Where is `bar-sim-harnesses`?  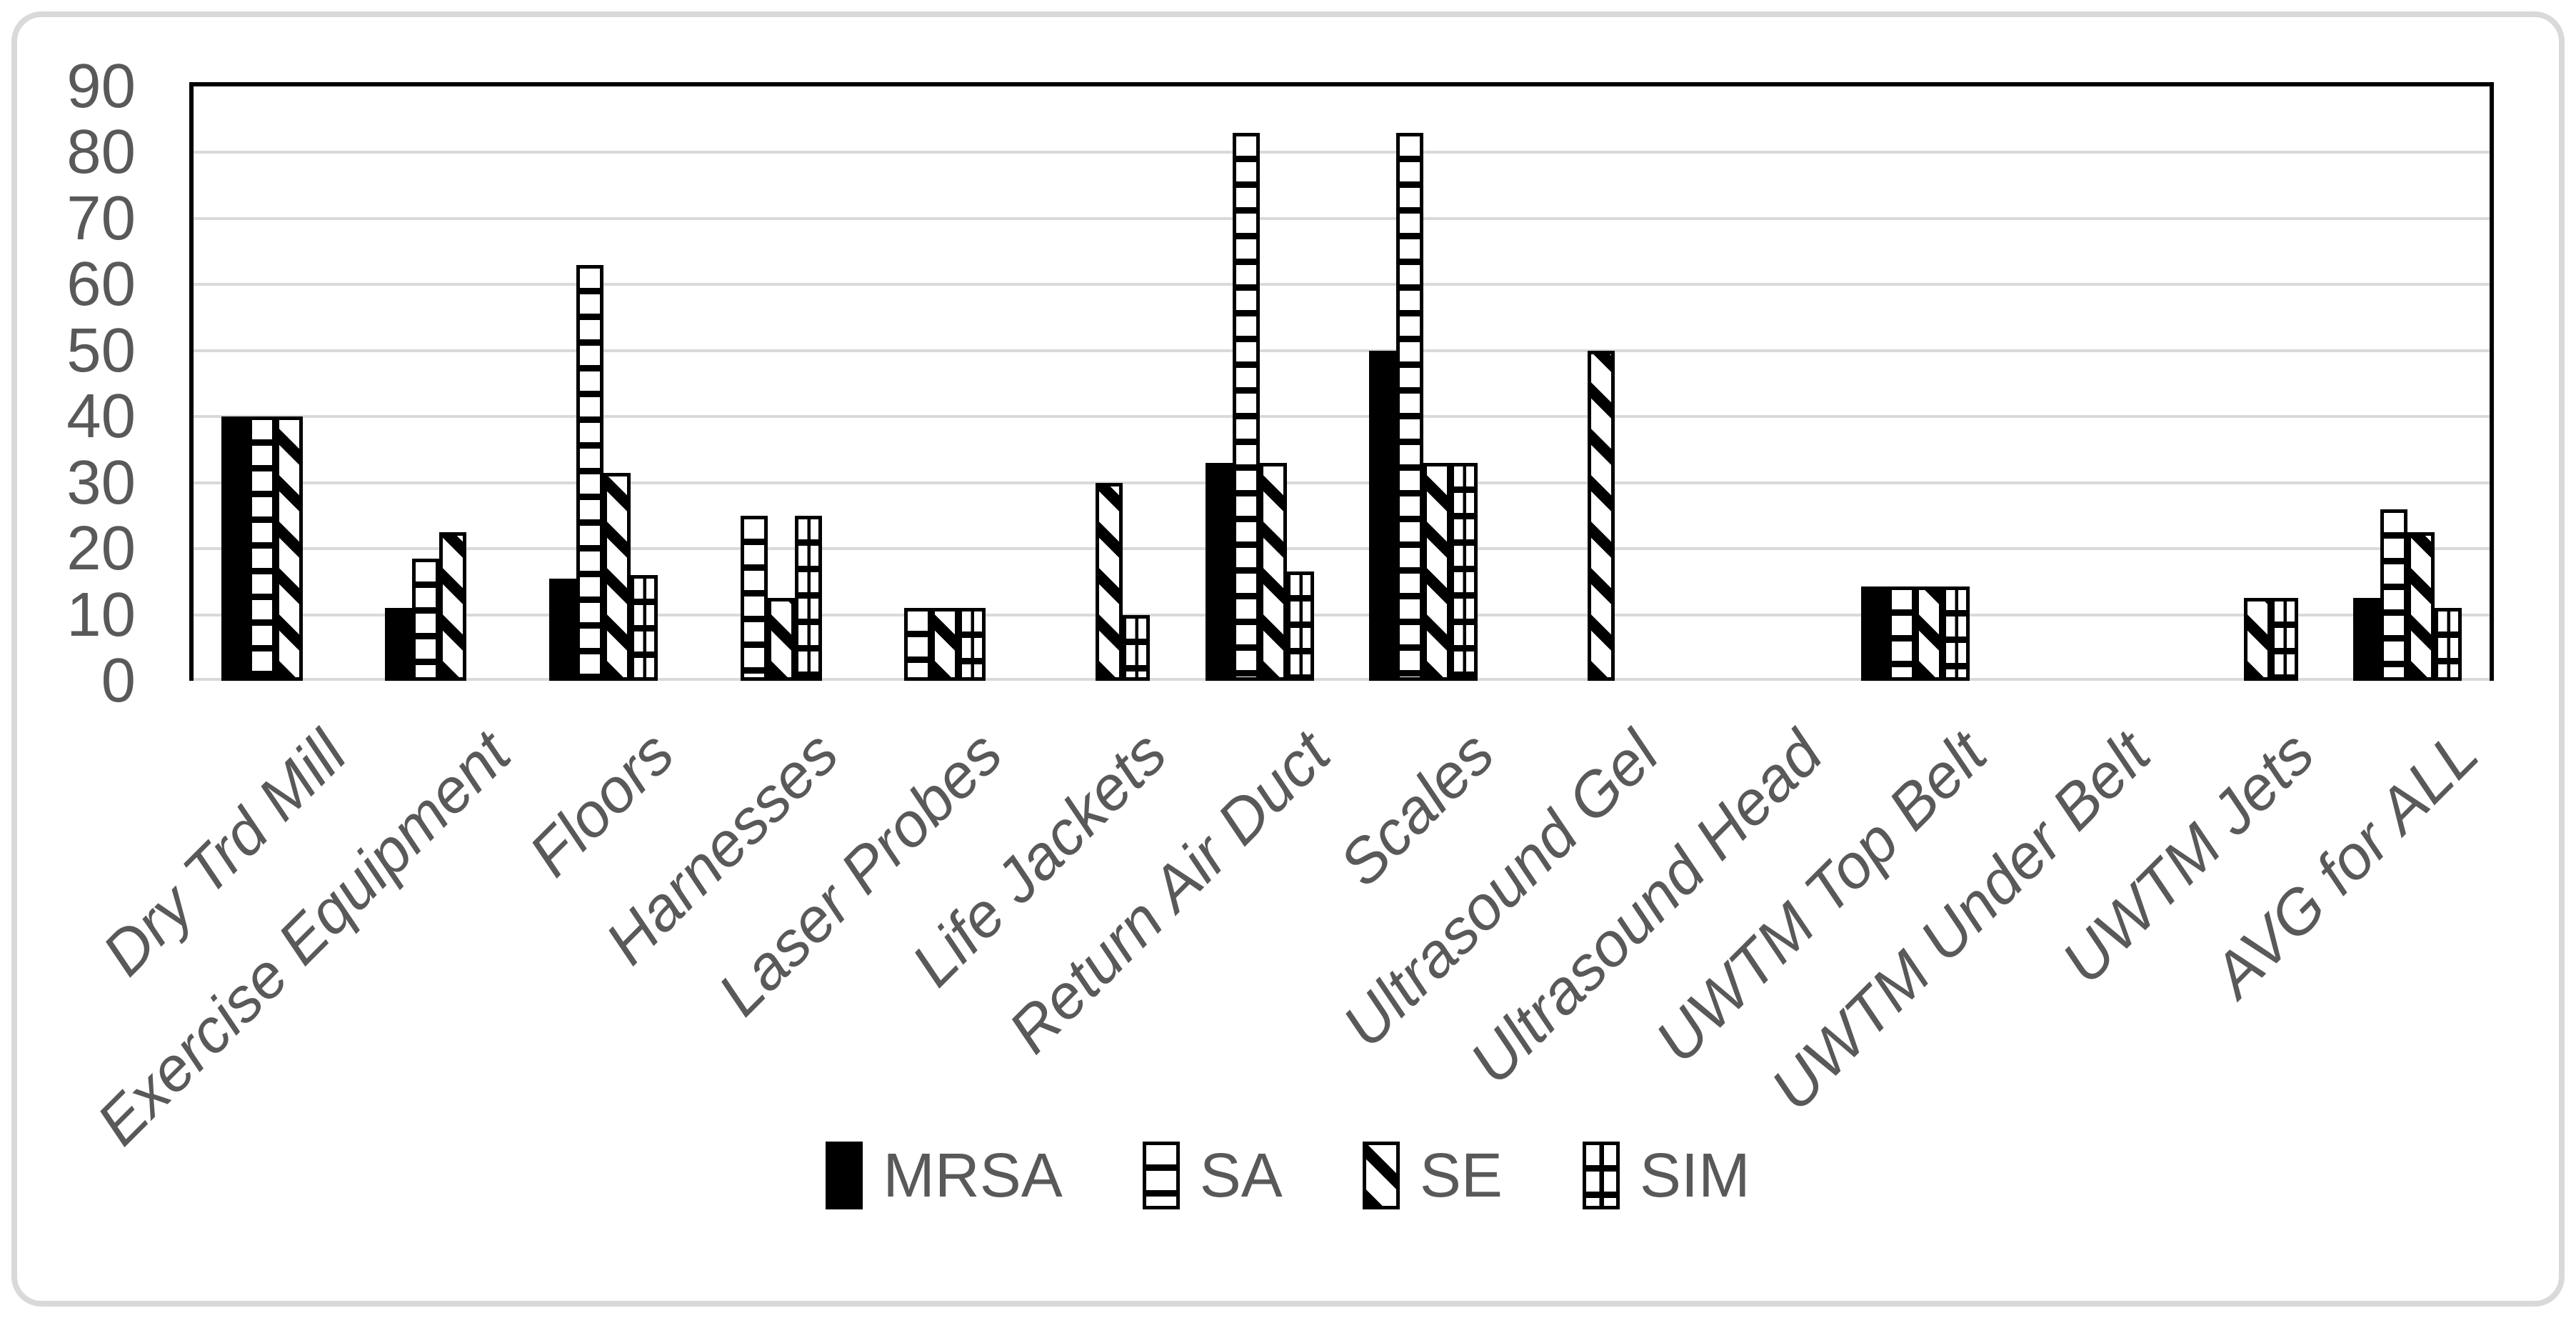
bar-sim-harnesses is located at coordinates (808, 598).